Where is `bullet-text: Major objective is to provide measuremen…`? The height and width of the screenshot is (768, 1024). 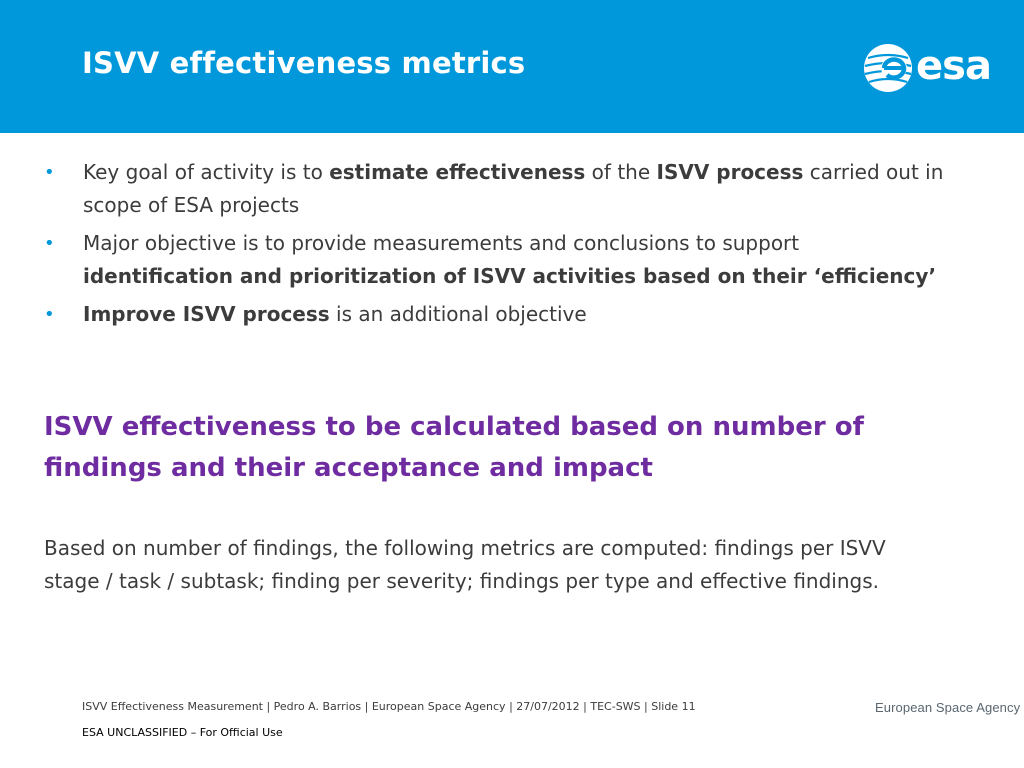
bullet-text: Major objective is to provide measuremen… is located at coordinates (441, 243).